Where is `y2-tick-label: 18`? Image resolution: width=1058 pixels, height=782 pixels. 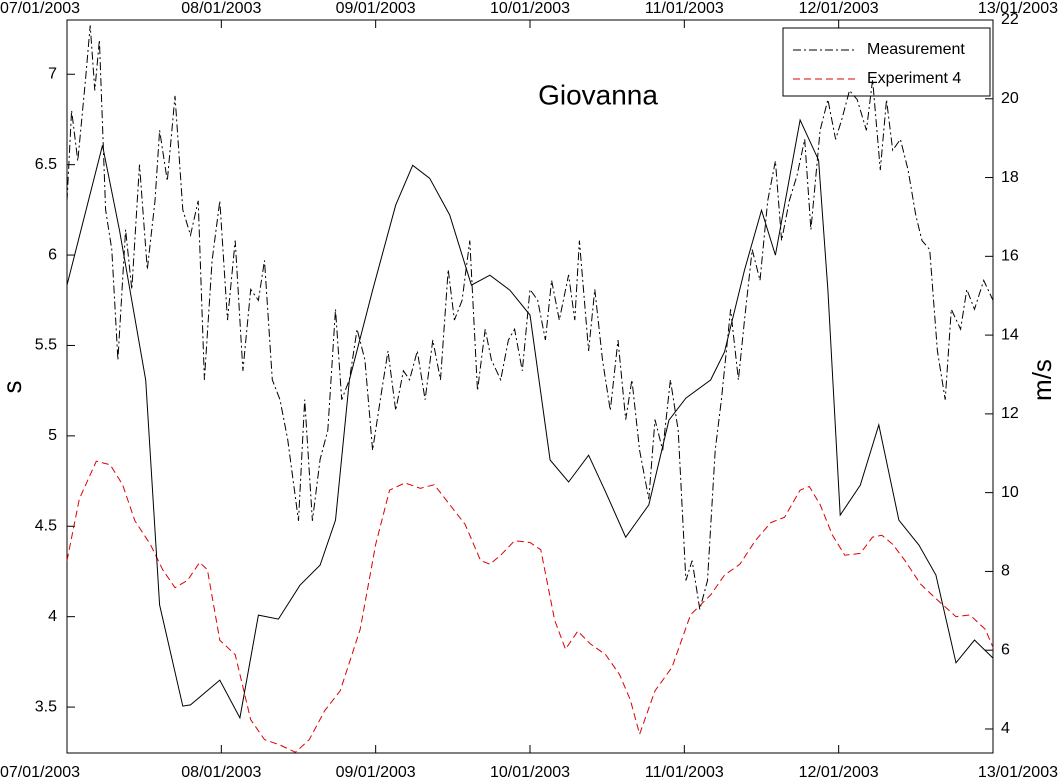
y2-tick-label: 18 is located at coordinates (1010, 177).